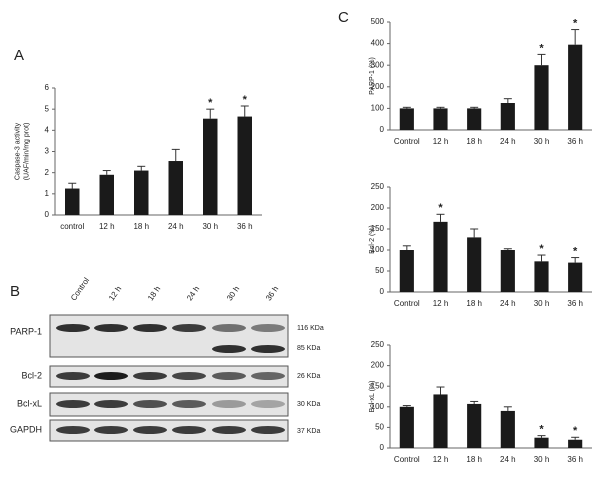  Describe the element at coordinates (15, 291) in the screenshot. I see `panel-label: B` at that location.